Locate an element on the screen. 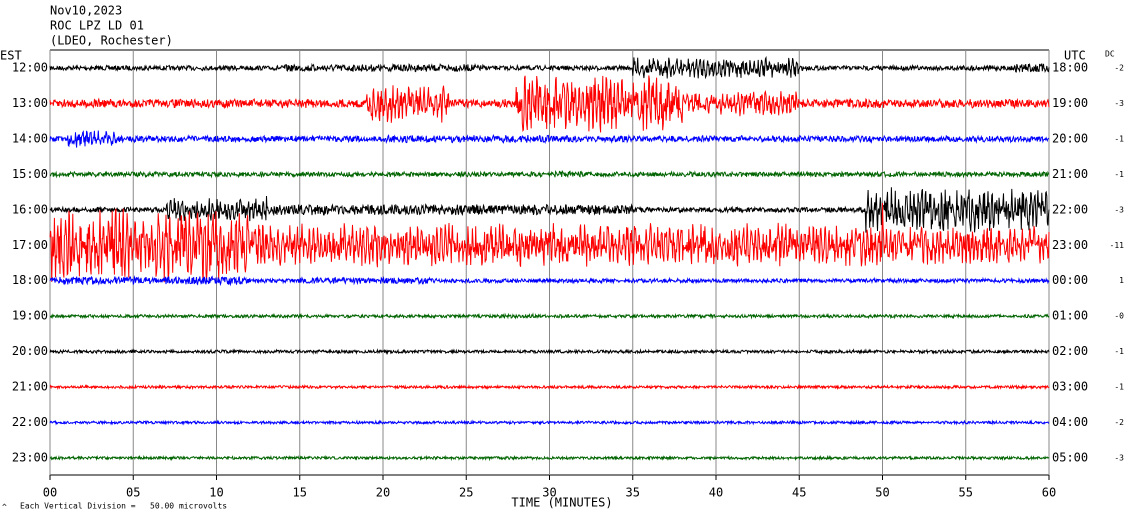 This screenshot has height=519, width=1130. utc-label: 01:00 is located at coordinates (1070, 316).